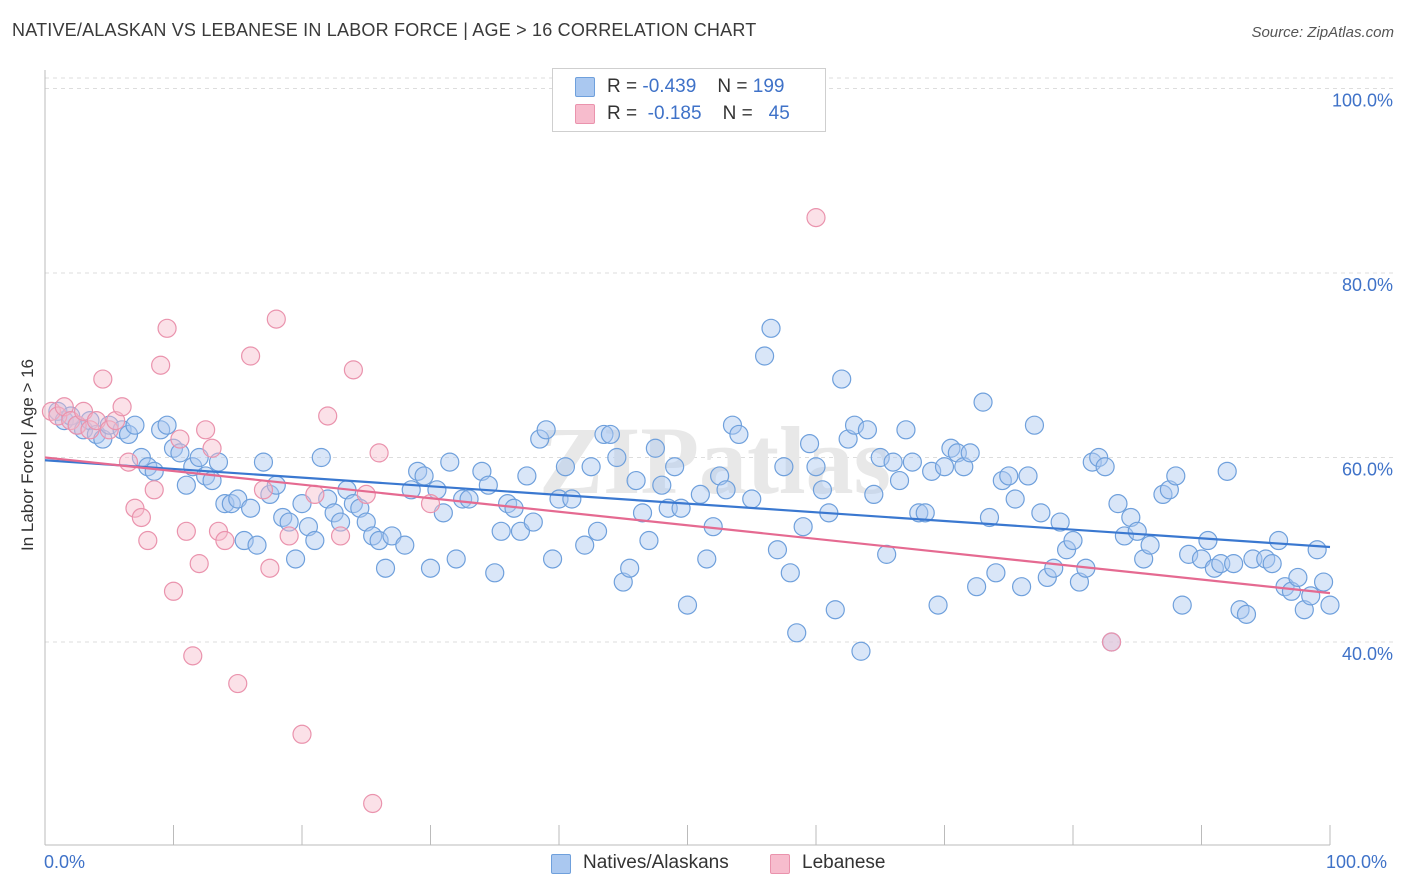 This screenshot has height=892, width=1406. Describe the element at coordinates (732, 86) in the screenshot. I see `natives-n-label: N =` at that location.